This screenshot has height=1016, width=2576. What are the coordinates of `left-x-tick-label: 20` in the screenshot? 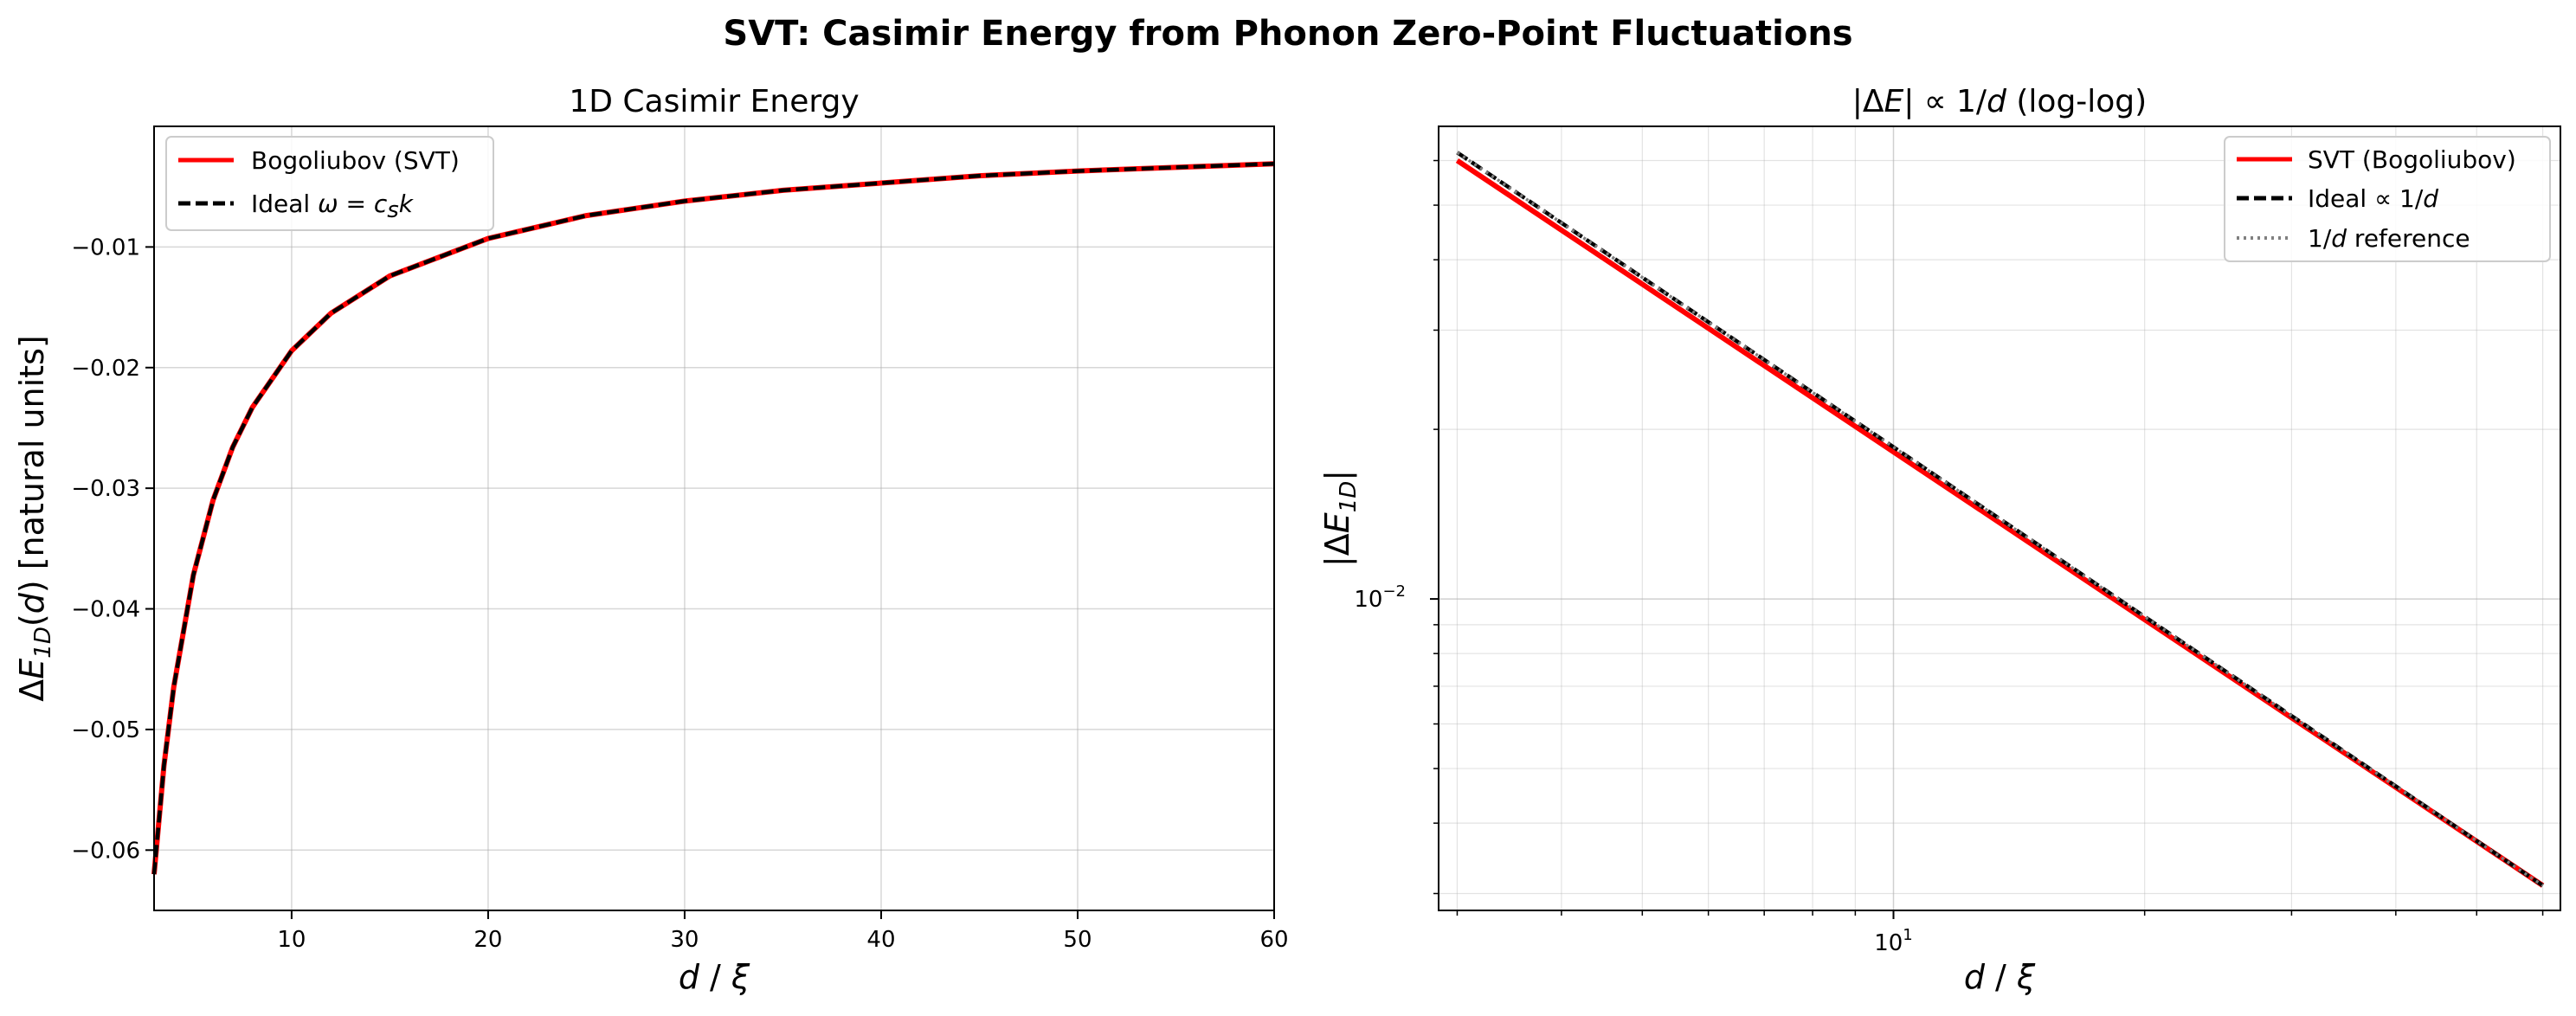 It's located at (487, 940).